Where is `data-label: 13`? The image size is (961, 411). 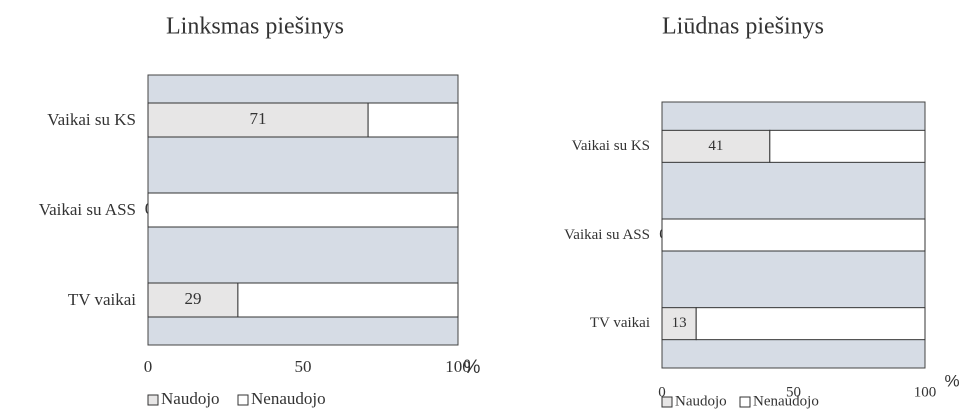 data-label: 13 is located at coordinates (679, 323).